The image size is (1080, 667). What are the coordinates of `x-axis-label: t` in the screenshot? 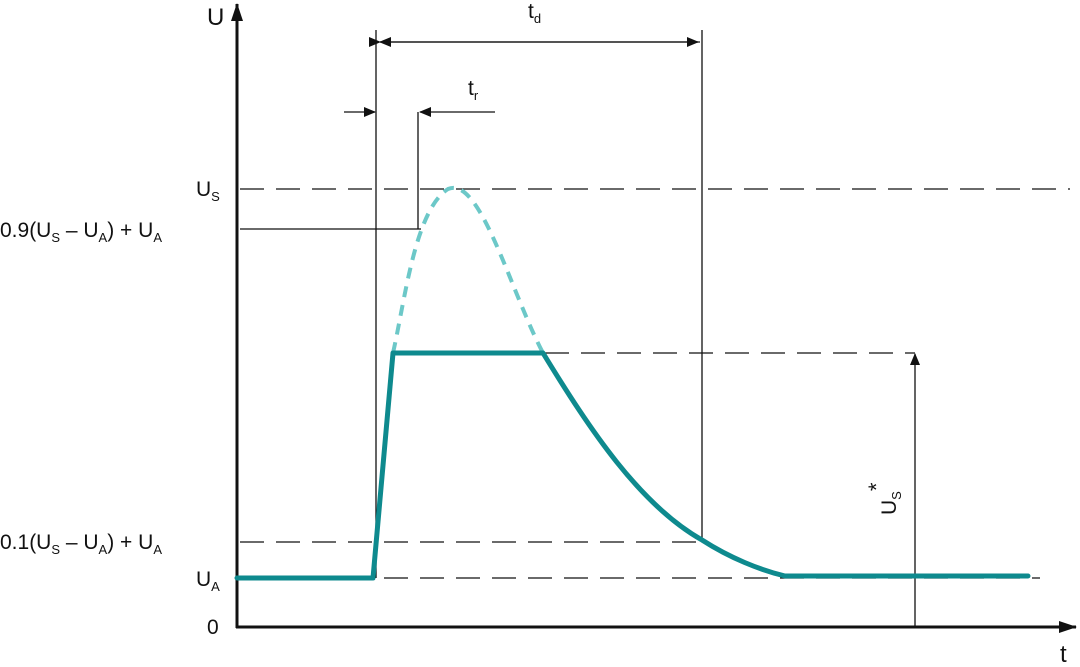 It's located at (1063, 654).